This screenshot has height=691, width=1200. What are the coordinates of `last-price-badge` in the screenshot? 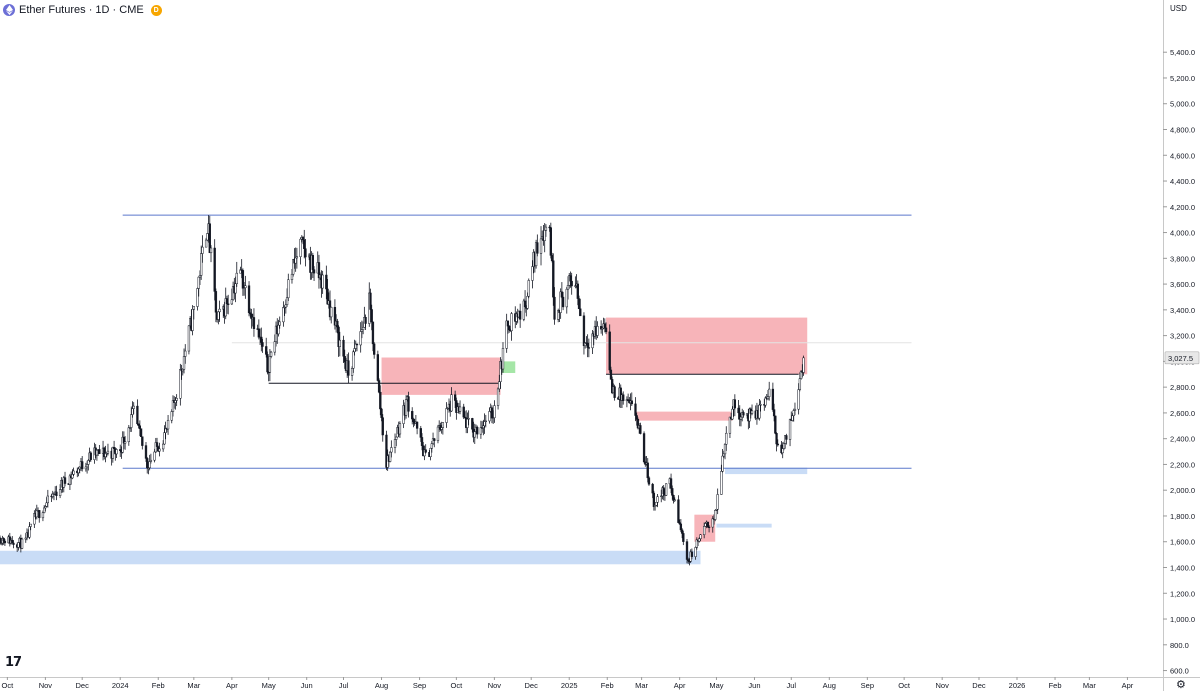 It's located at (1182, 358).